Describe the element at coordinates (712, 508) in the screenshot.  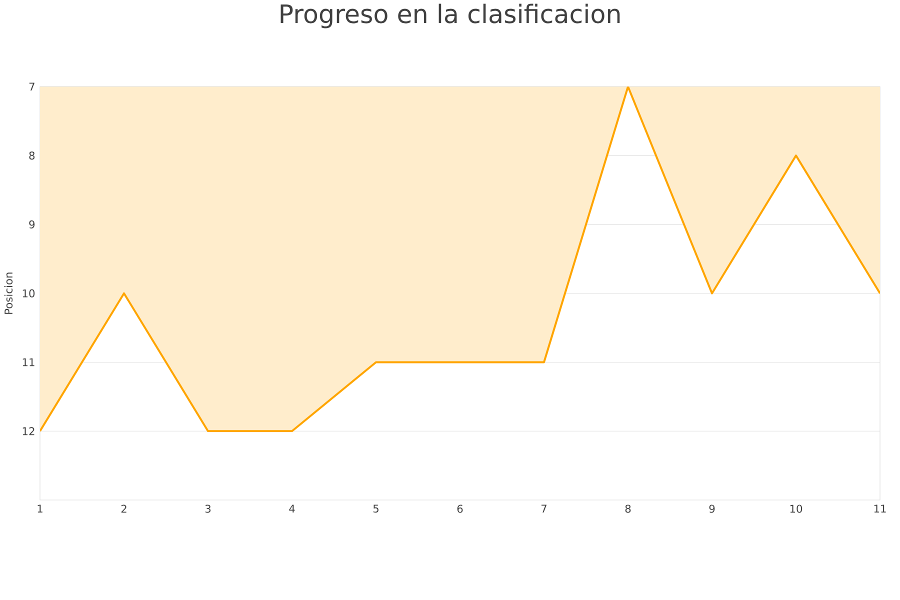
I see `x-tick-label: 9` at that location.